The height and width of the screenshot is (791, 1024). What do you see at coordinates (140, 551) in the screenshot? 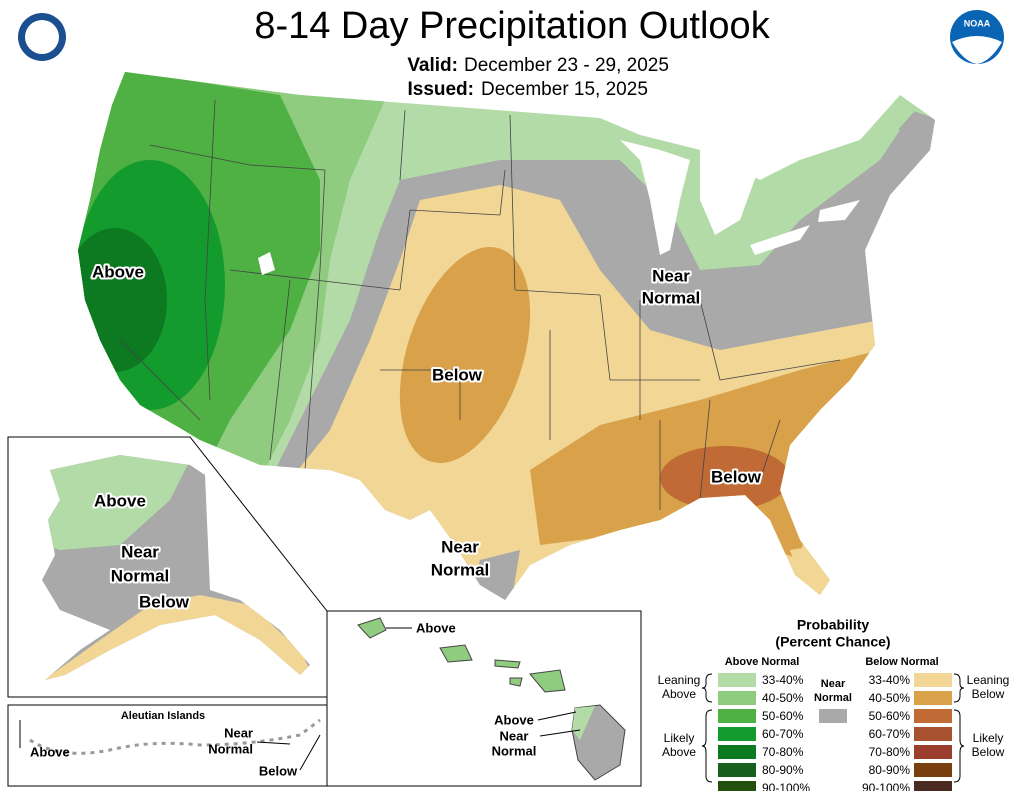
I see `alaska-label: Near` at bounding box center [140, 551].